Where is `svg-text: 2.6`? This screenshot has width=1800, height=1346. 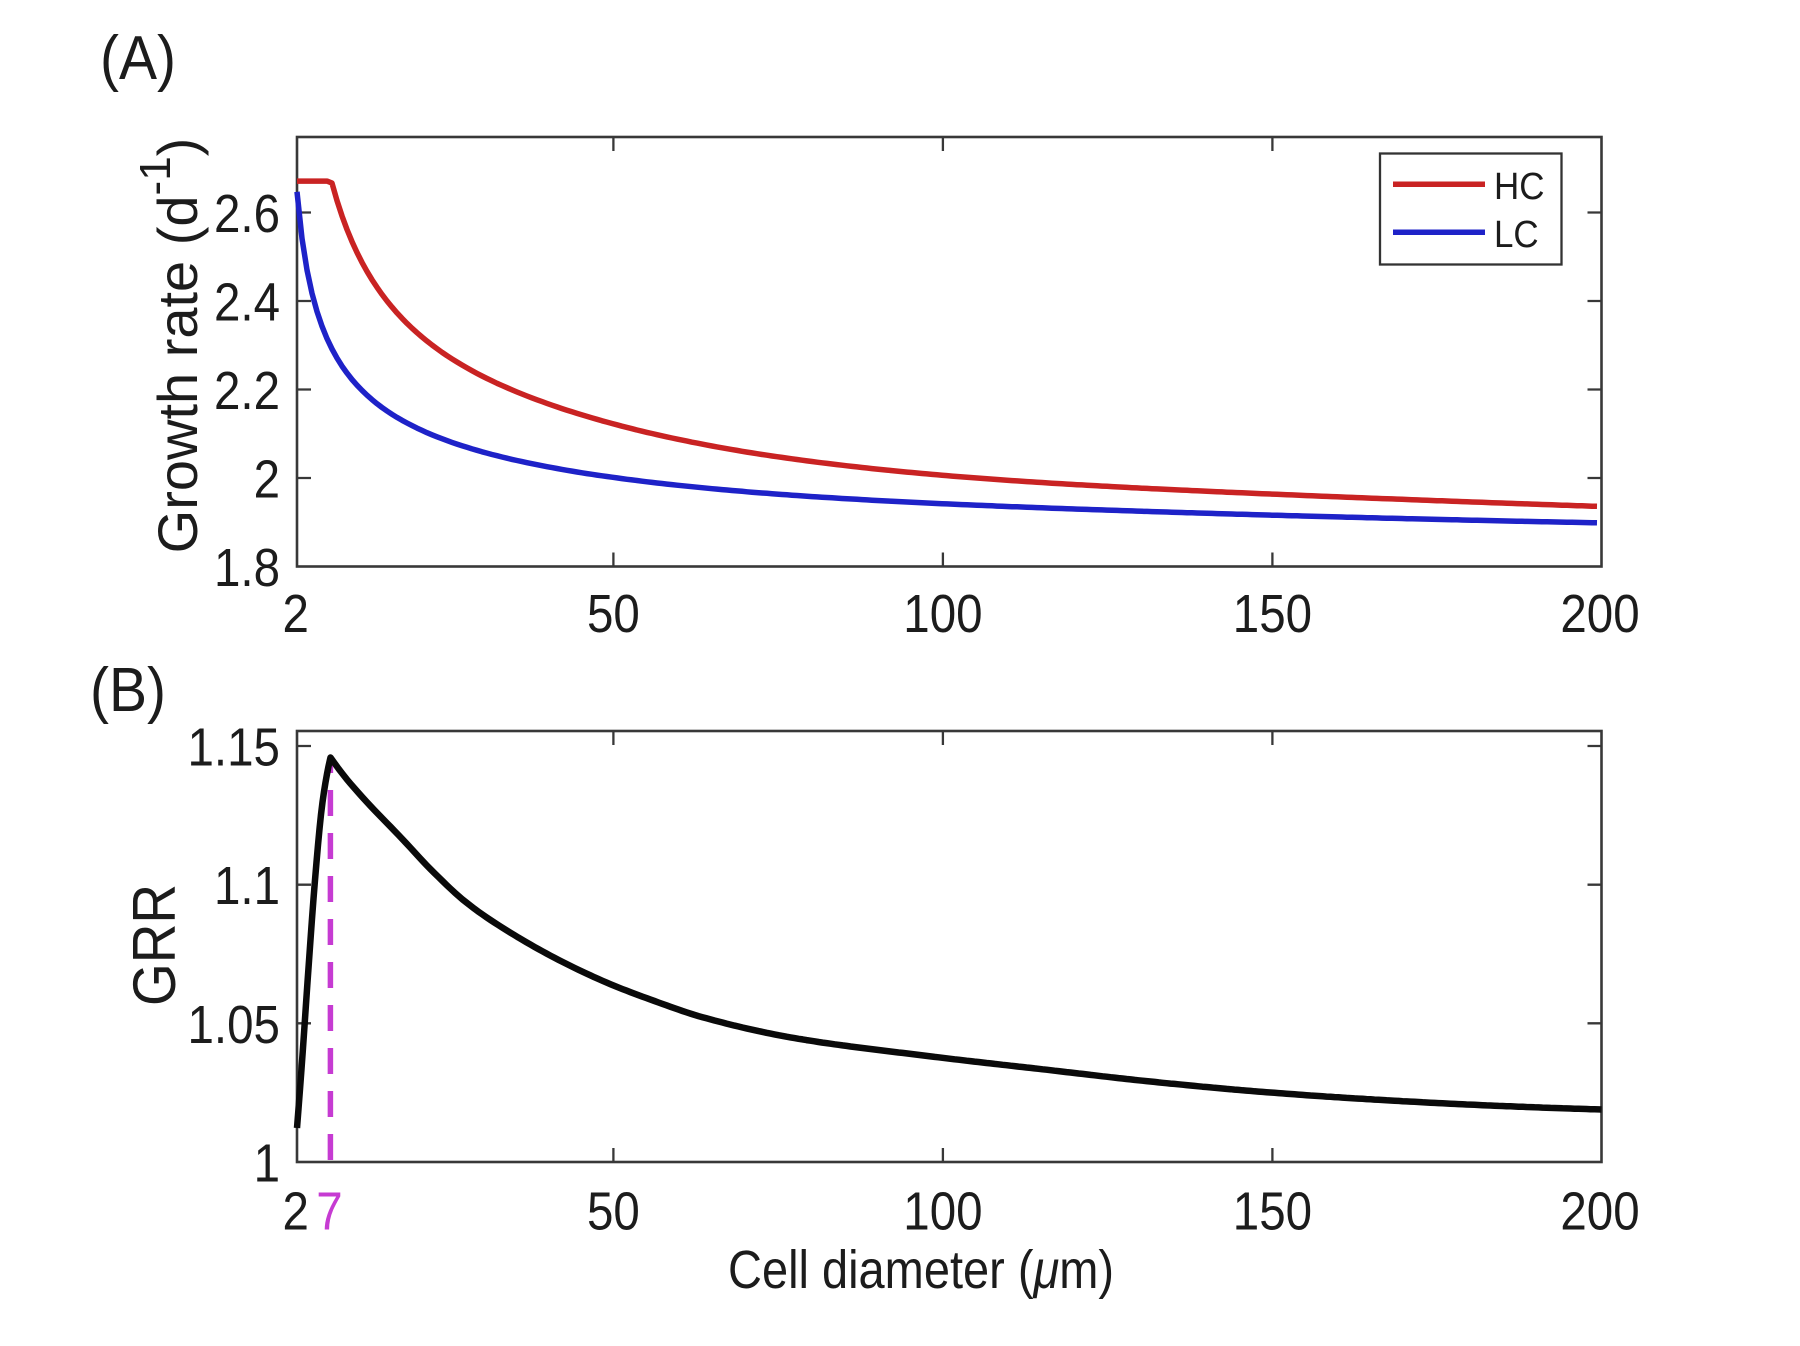 svg-text: 2.6 is located at coordinates (247, 213).